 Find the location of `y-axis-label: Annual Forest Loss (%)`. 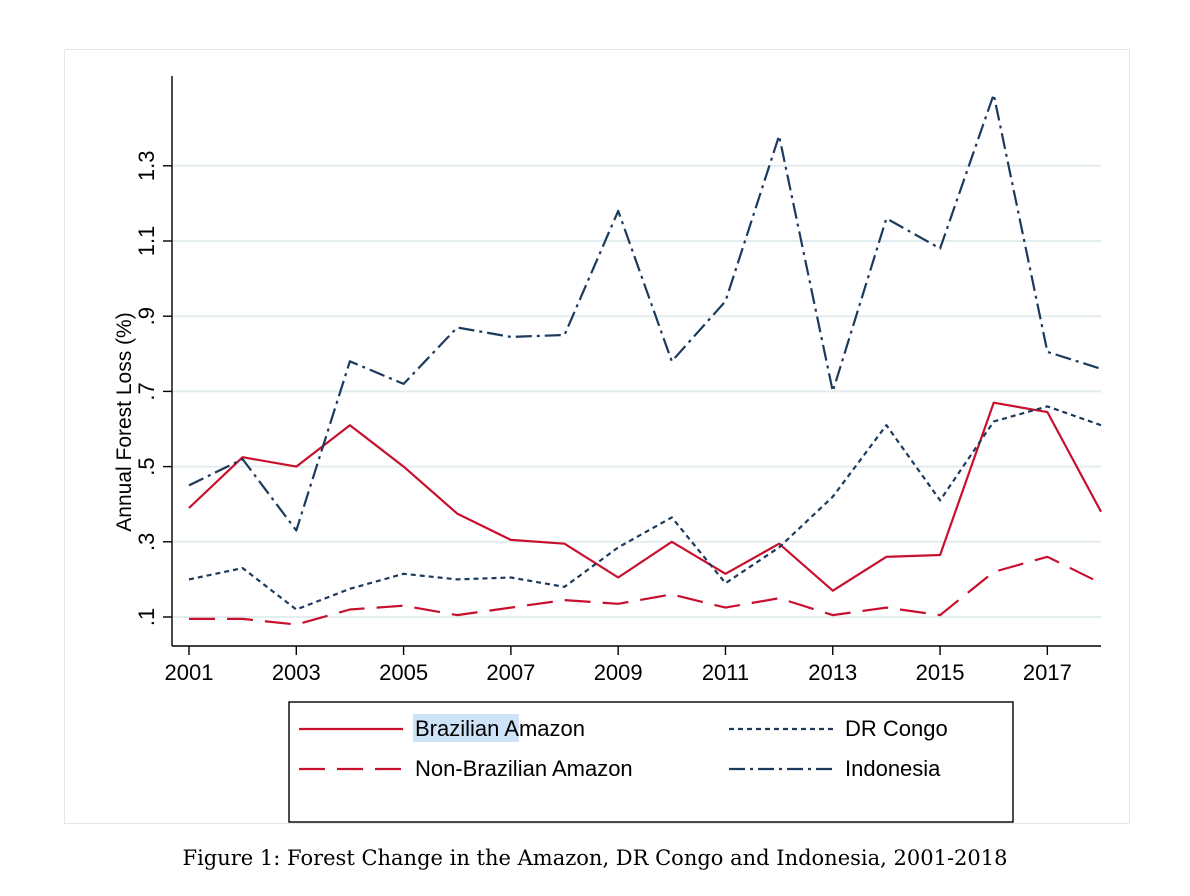

y-axis-label: Annual Forest Loss (%) is located at coordinates (124, 421).